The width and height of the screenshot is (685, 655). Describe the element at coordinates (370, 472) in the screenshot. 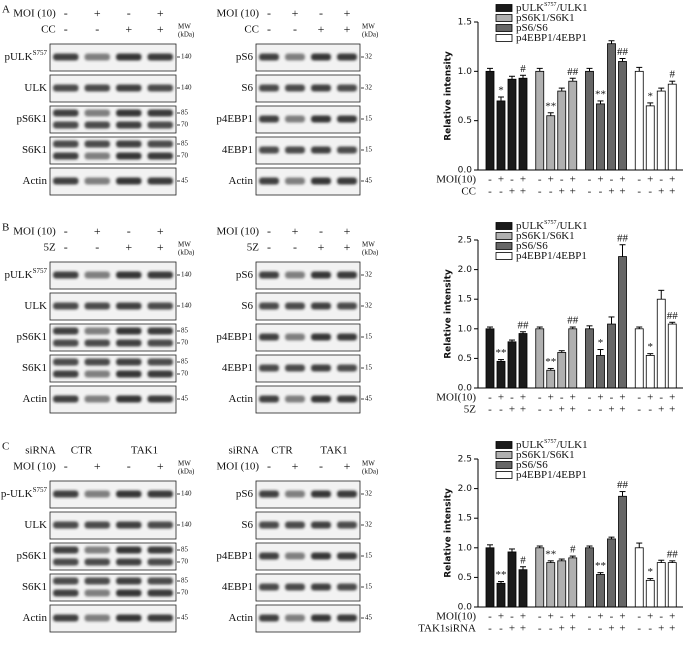

I see `mw-unit: (kDa)` at that location.